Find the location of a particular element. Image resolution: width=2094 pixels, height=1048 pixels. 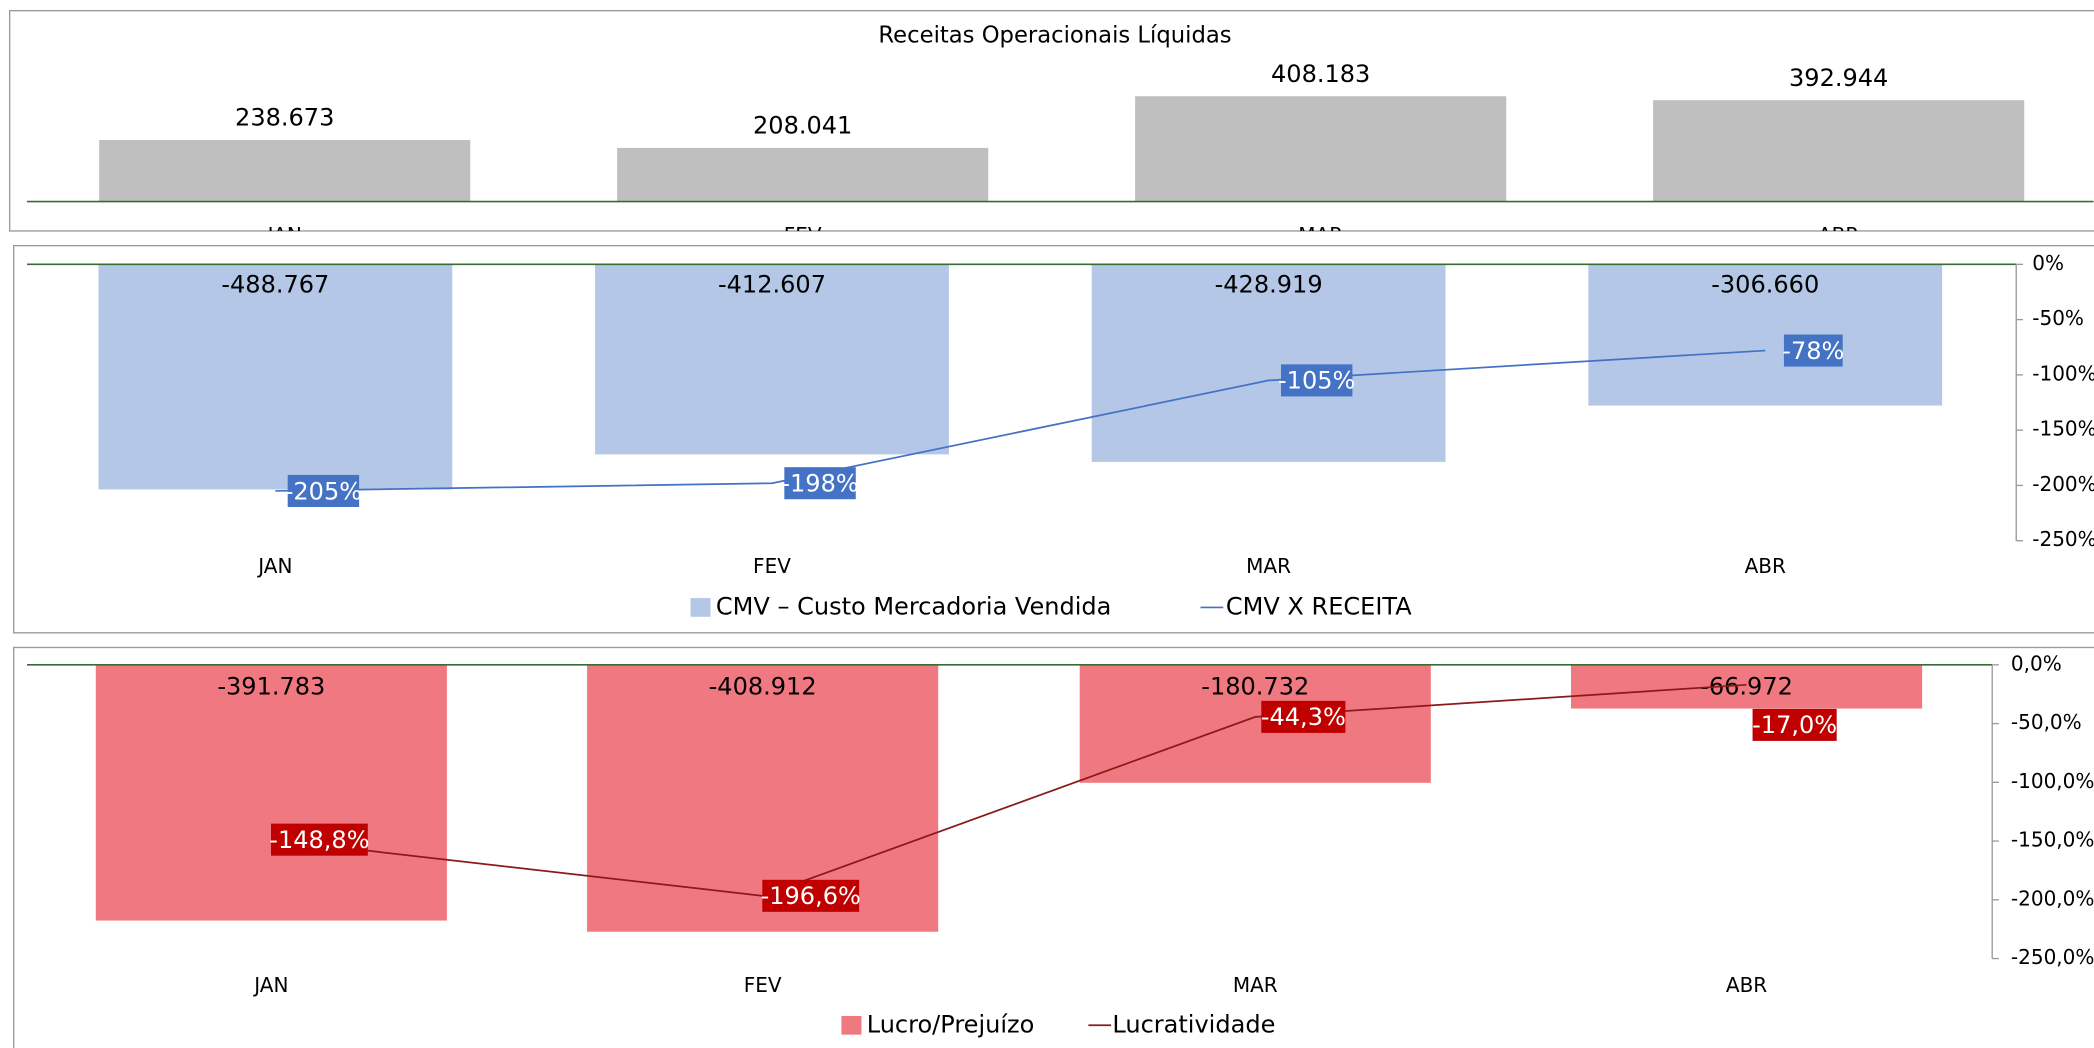

y2-tick-label: -150,0% is located at coordinates (2052, 840).